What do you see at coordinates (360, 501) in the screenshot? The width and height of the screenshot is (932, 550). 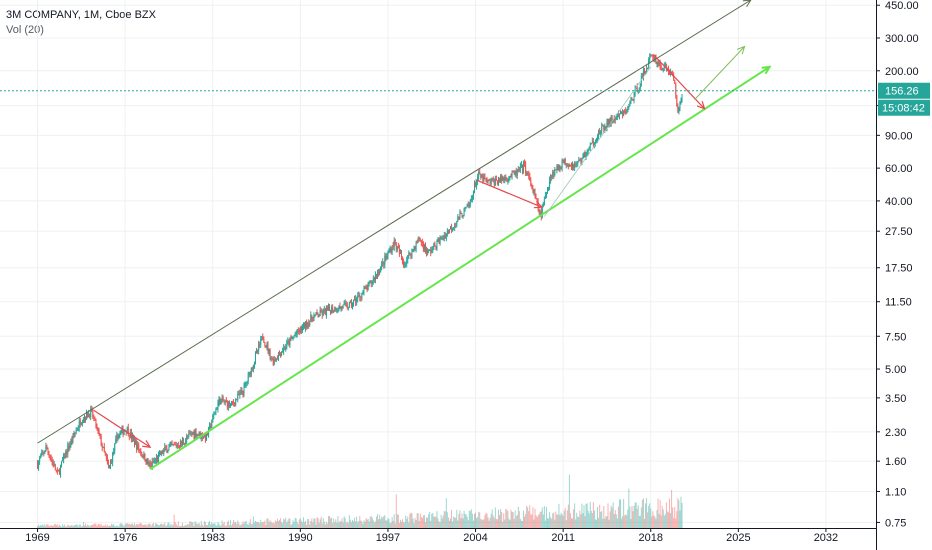 I see `volume-bars` at bounding box center [360, 501].